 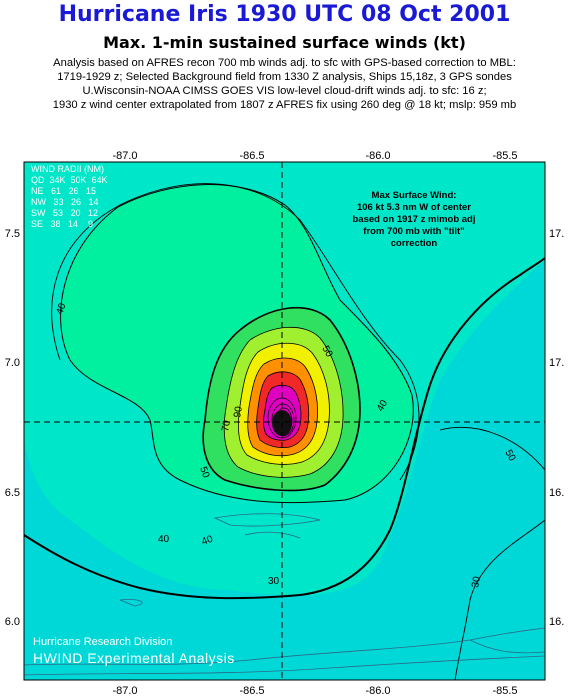 I want to click on credit-analysis: HWIND Experimental Analysis, so click(x=134, y=658).